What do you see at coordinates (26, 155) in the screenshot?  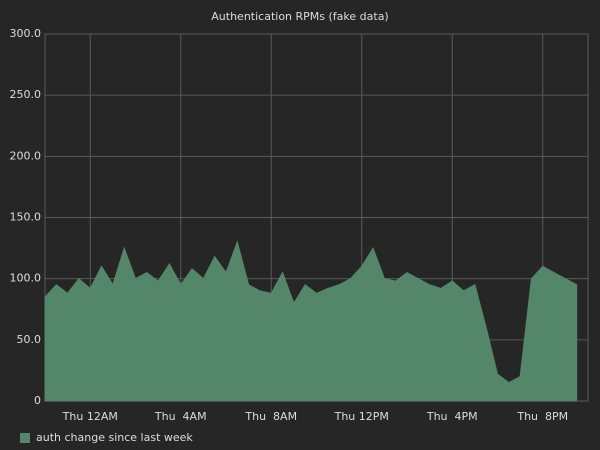 I see `y-tick-label: 200.0` at bounding box center [26, 155].